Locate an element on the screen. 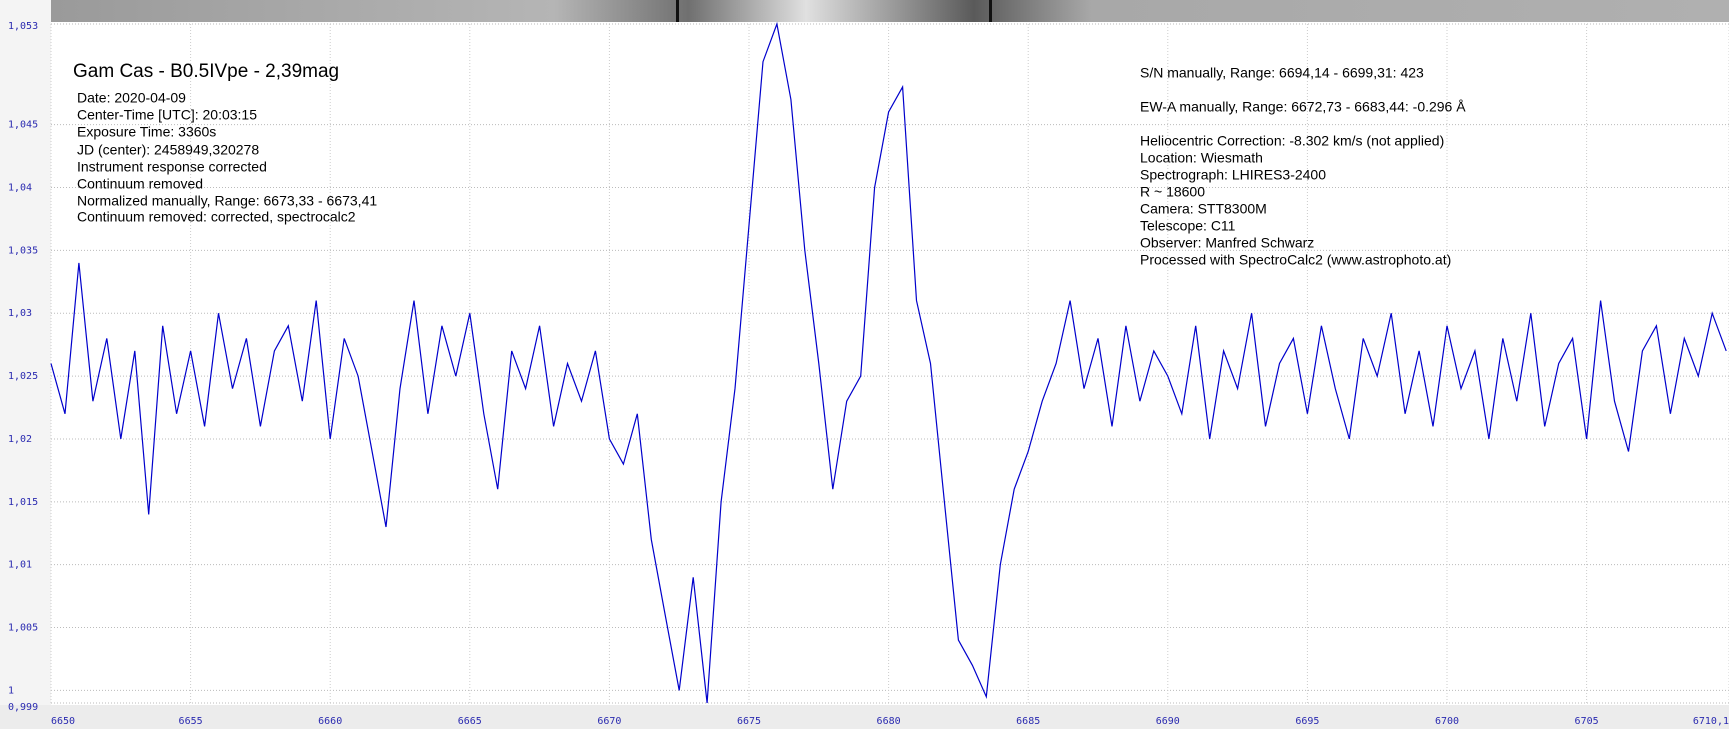 Image resolution: width=1729 pixels, height=734 pixels. annotation: JD (center): 2458949,320278 is located at coordinates (168, 150).